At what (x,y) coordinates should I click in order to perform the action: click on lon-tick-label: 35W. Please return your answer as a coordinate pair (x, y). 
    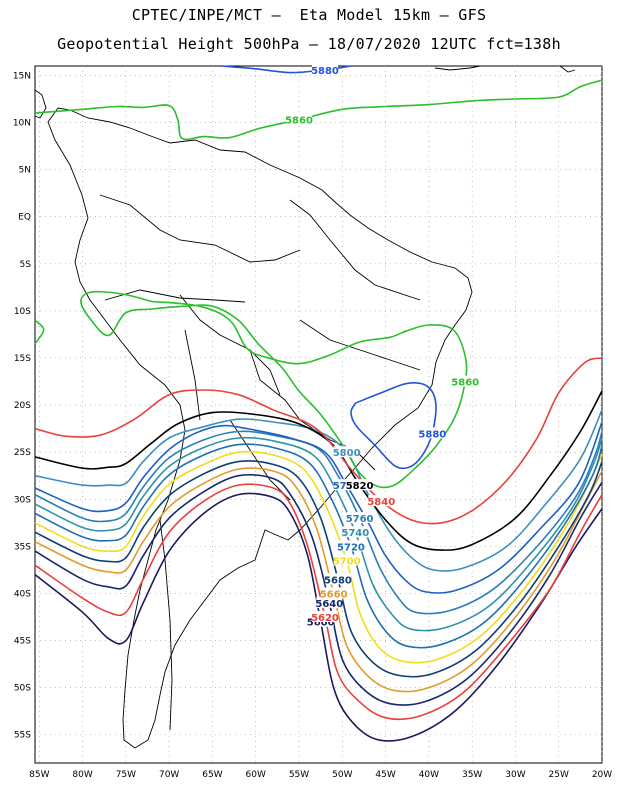
    Looking at the image, I should click on (472, 775).